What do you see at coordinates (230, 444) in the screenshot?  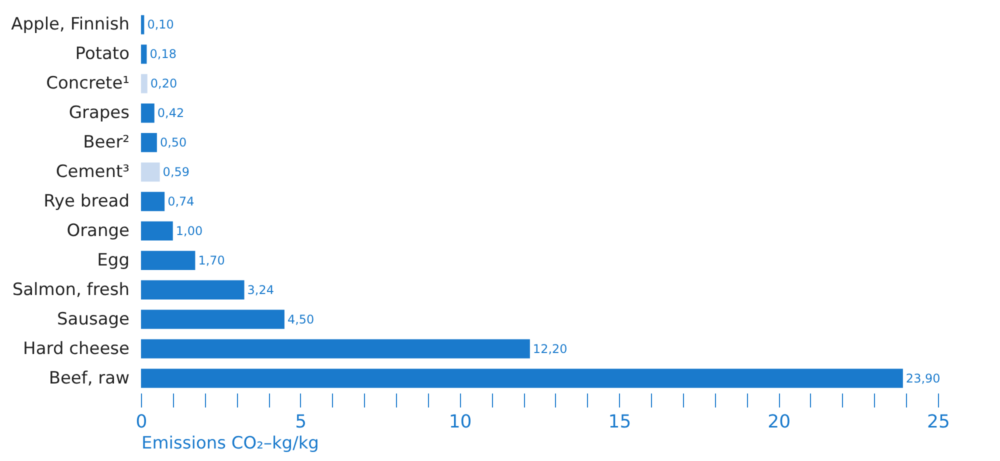 I see `x-axis-title: Emissions CO₂–kg/kg` at bounding box center [230, 444].